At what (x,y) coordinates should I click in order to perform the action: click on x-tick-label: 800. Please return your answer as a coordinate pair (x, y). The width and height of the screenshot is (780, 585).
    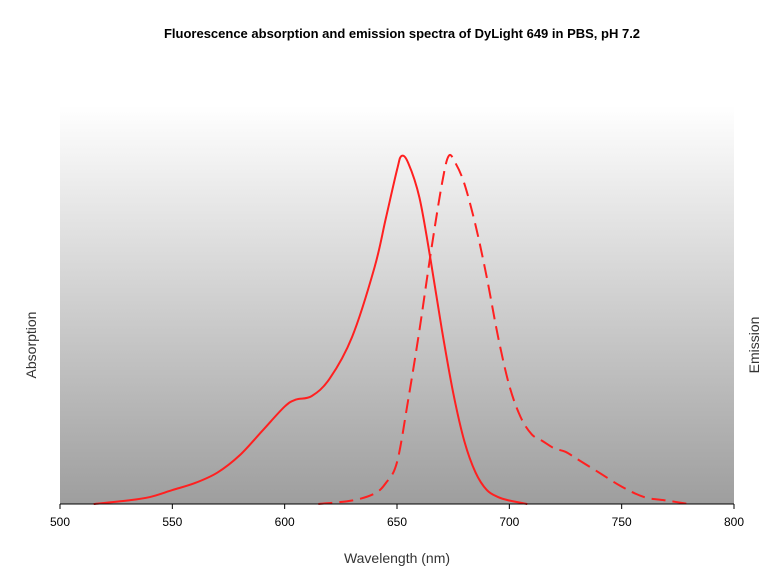
    Looking at the image, I should click on (734, 522).